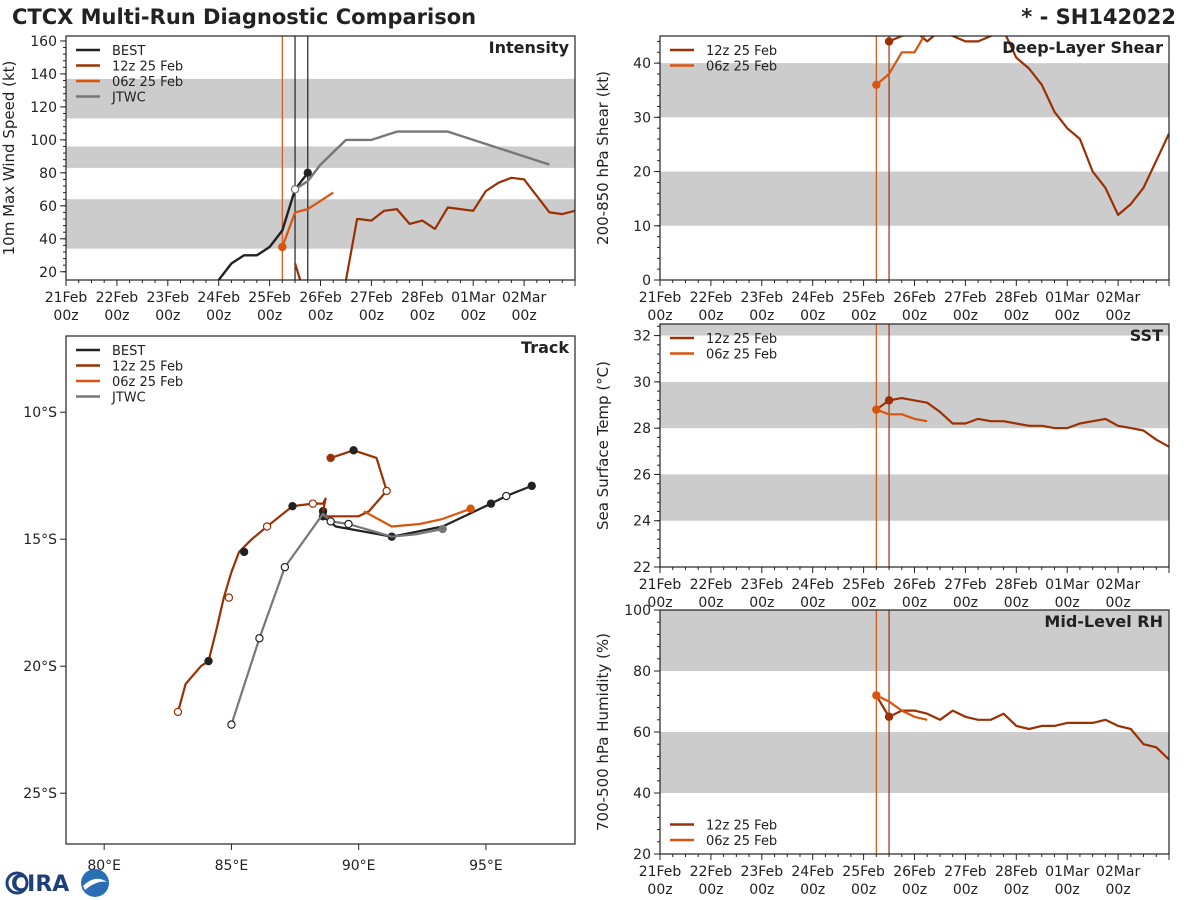 Image resolution: width=1200 pixels, height=900 pixels. Describe the element at coordinates (529, 47) in the screenshot. I see `intensity-title: Intensity` at that location.